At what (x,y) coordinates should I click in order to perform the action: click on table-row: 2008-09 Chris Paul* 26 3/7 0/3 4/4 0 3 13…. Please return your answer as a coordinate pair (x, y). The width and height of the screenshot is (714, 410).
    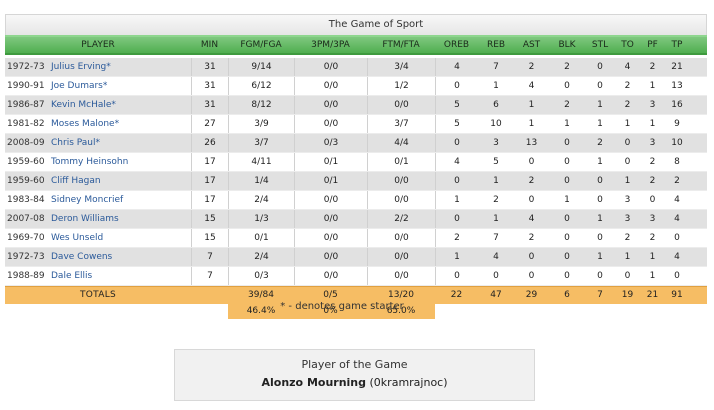
    Looking at the image, I should click on (356, 143).